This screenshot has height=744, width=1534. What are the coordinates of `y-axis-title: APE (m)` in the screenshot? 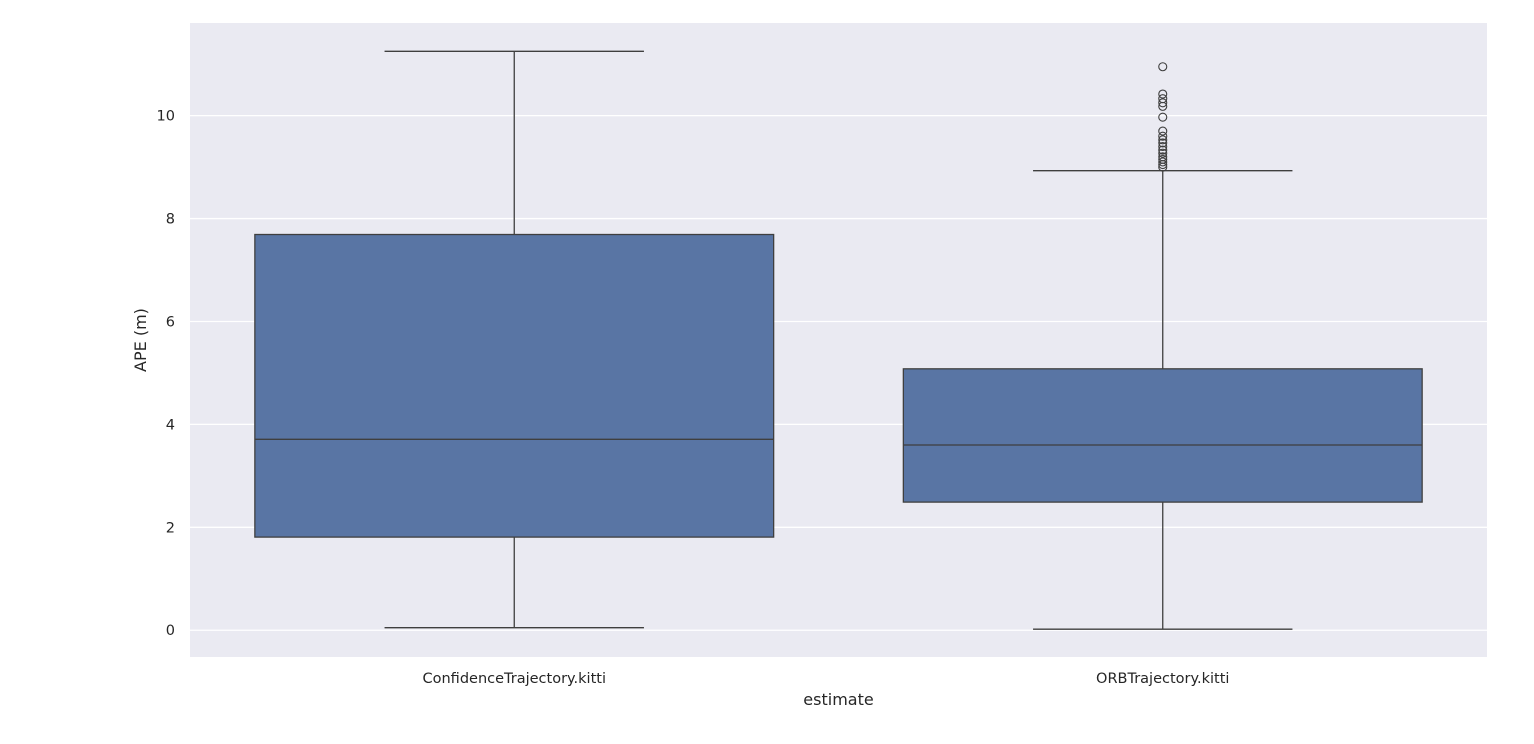 It's located at (140, 340).